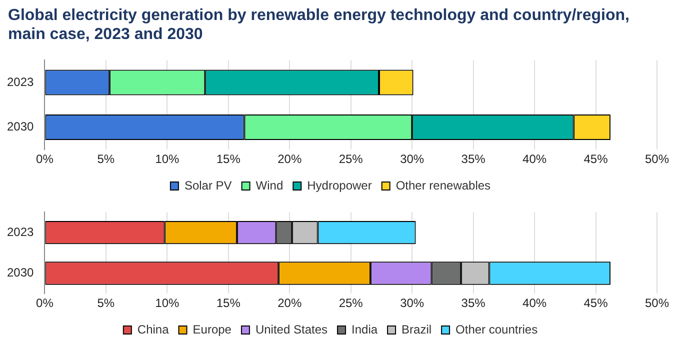 The image size is (677, 340). Describe the element at coordinates (153, 329) in the screenshot. I see `legend-label: China` at that location.